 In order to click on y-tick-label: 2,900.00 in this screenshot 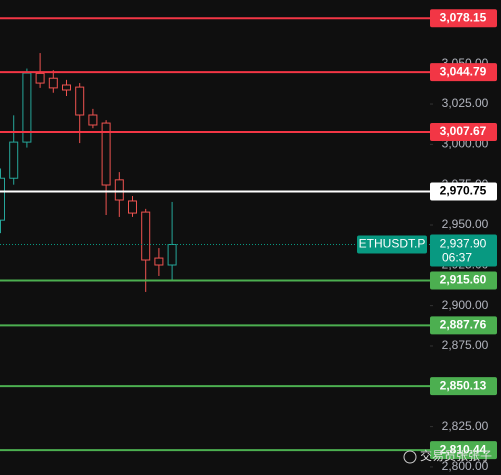, I will do `click(465, 305)`.